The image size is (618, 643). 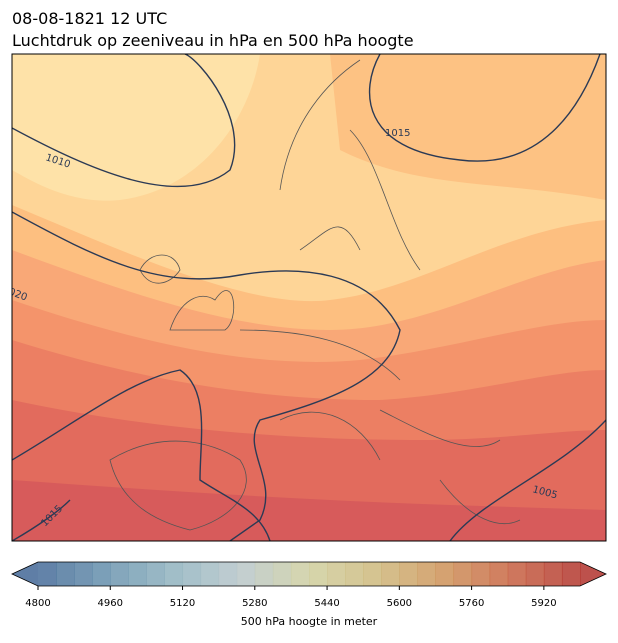 What do you see at coordinates (326, 603) in the screenshot?
I see `colorbar-tick-label: 5440` at bounding box center [326, 603].